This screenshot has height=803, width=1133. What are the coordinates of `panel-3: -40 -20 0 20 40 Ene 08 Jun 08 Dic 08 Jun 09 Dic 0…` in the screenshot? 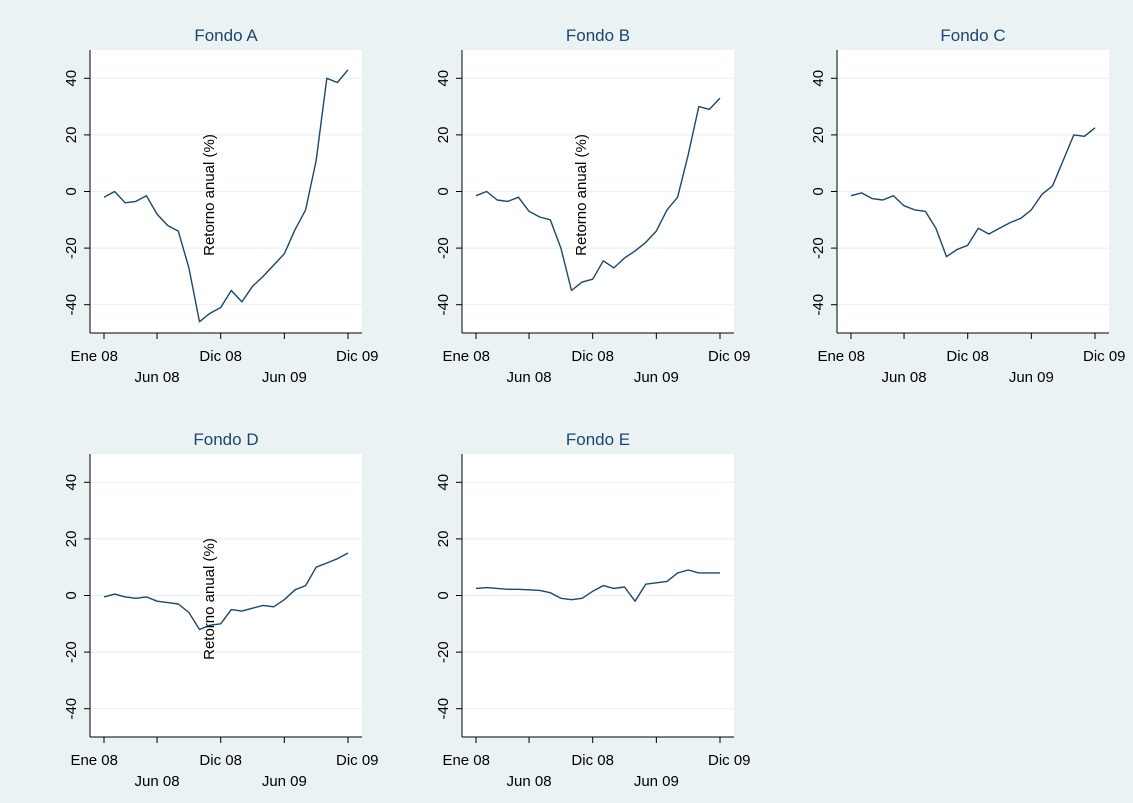 It's located at (968, 206).